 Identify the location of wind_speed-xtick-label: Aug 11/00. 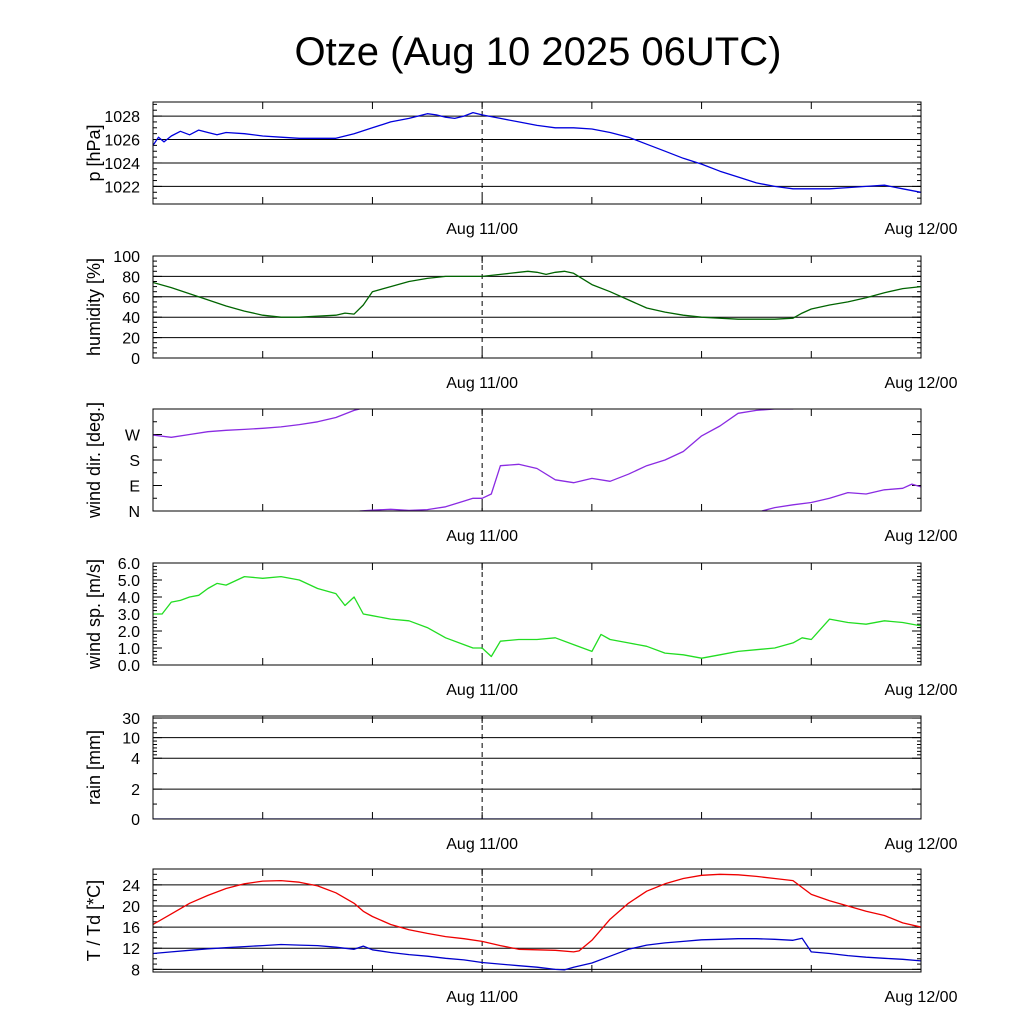
(482, 690).